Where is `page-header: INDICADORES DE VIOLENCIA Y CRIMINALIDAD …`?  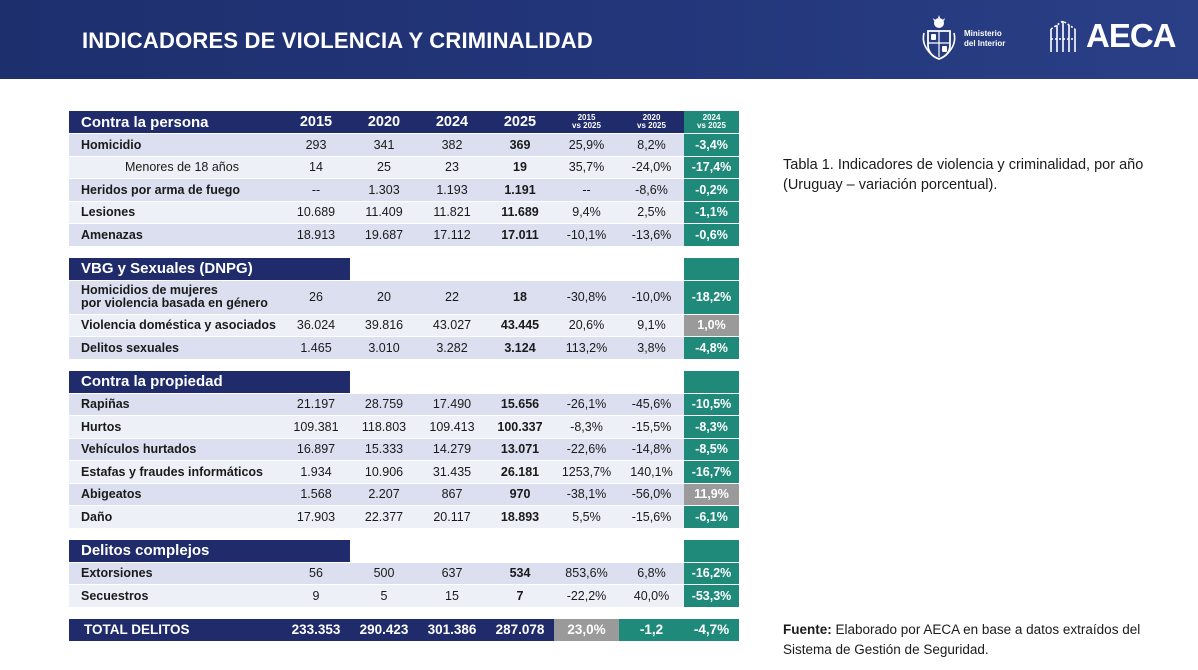 page-header: INDICADORES DE VIOLENCIA Y CRIMINALIDAD … is located at coordinates (599, 39).